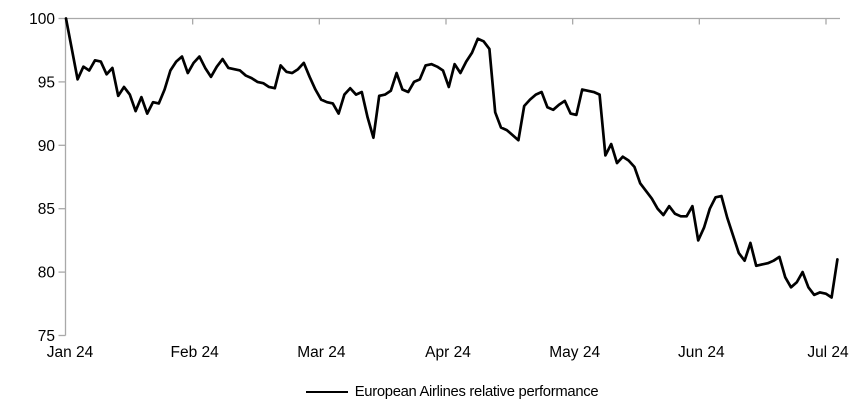 The height and width of the screenshot is (414, 852). Describe the element at coordinates (46, 336) in the screenshot. I see `y-axis-label: 75` at that location.